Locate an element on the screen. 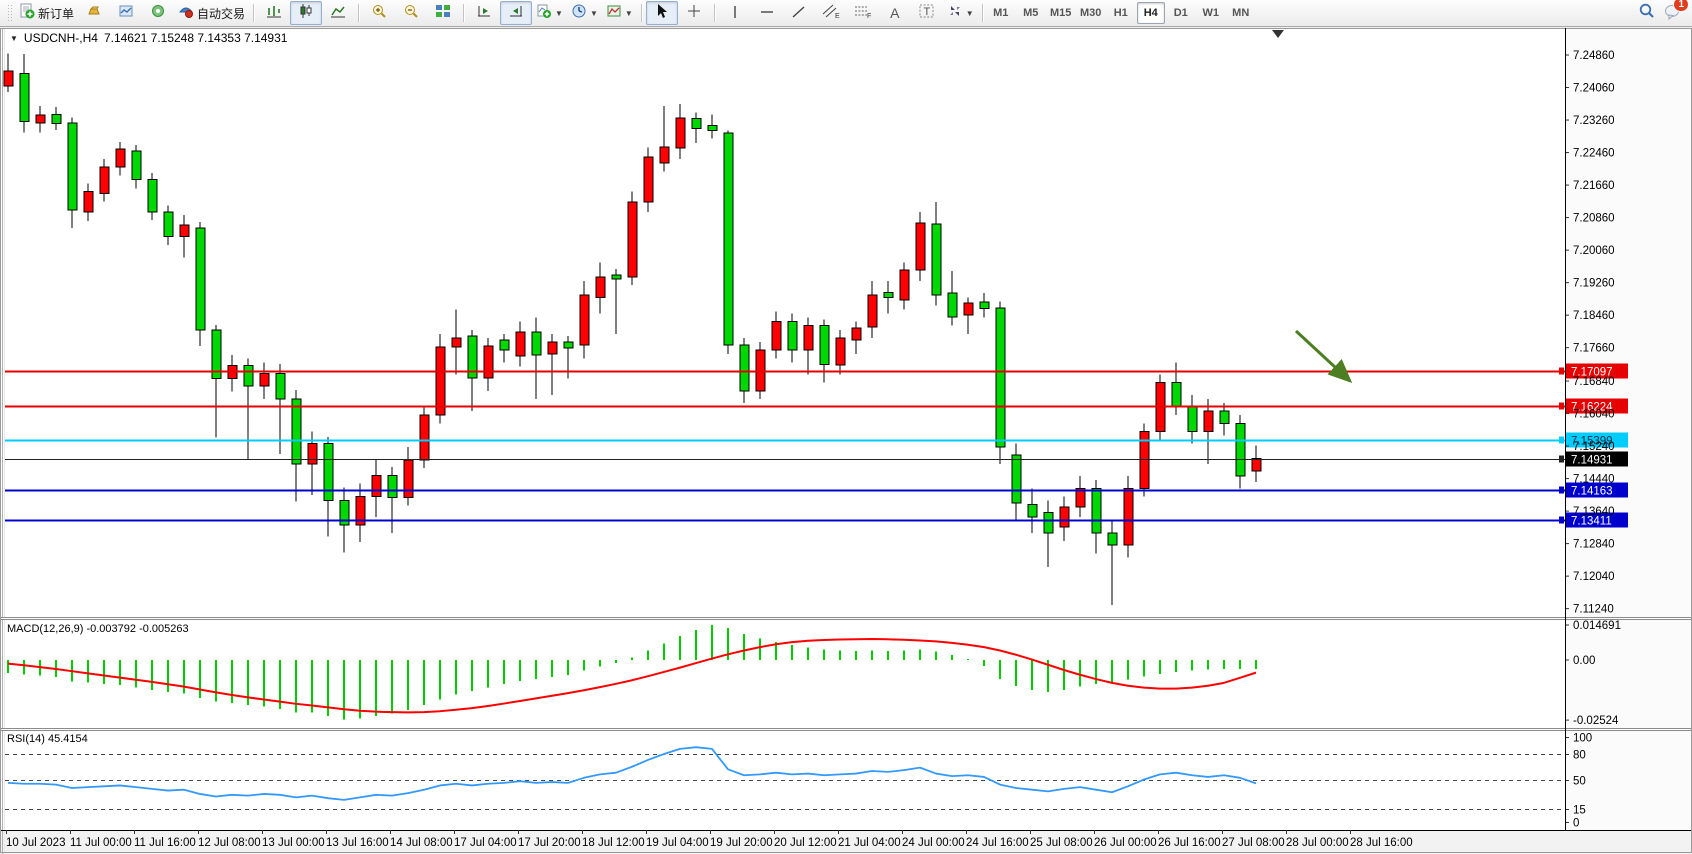 The height and width of the screenshot is (854, 1692). timeframe-group: M1 M5 M15 M30 H1 H4 D1 W1 MN is located at coordinates (1121, 13).